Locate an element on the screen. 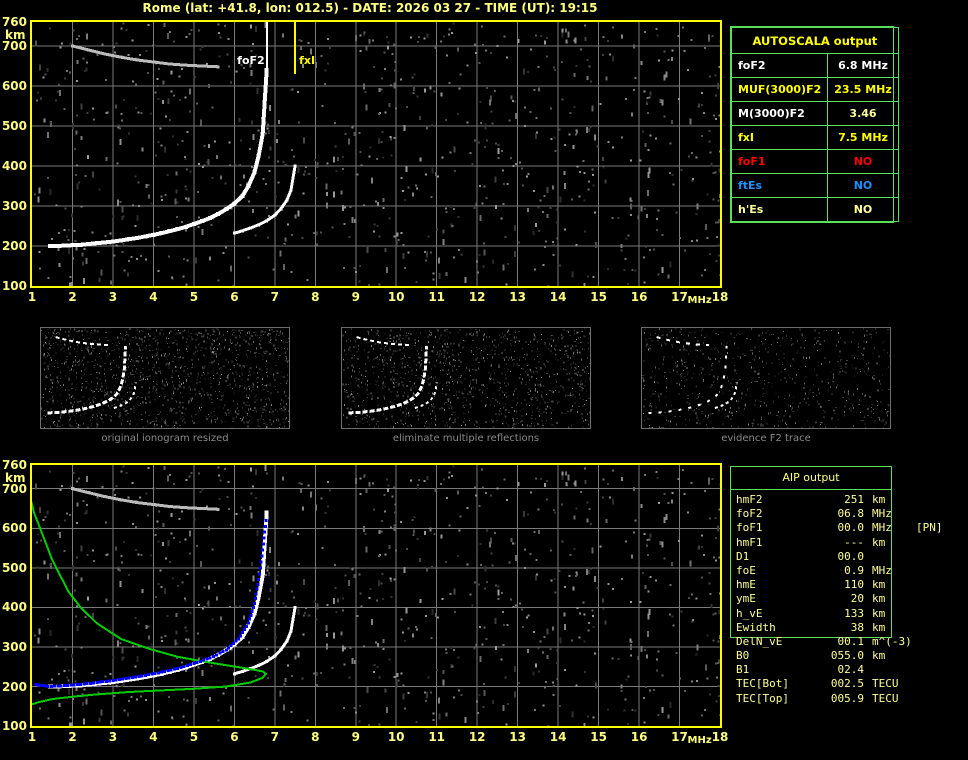 This screenshot has width=968, height=760. autoscala-value-2: 3.46 is located at coordinates (863, 114).